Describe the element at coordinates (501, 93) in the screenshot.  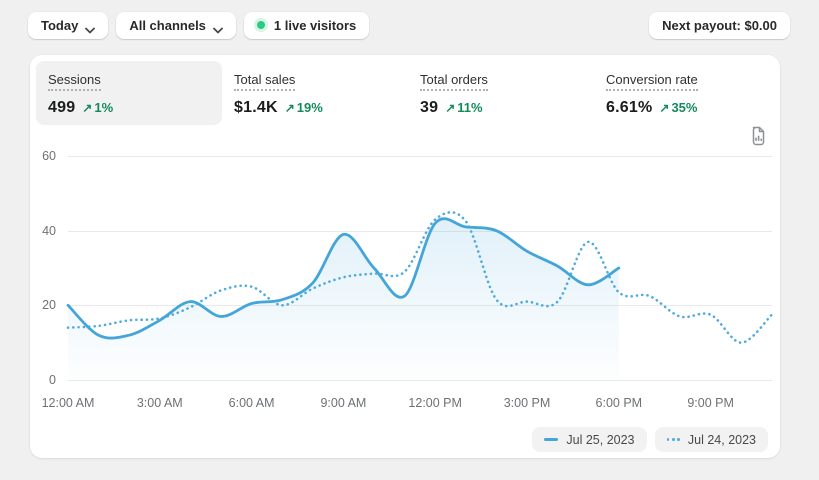
I see `metric-tab-total-orders: Total orders 39 ↗ 11%` at that location.